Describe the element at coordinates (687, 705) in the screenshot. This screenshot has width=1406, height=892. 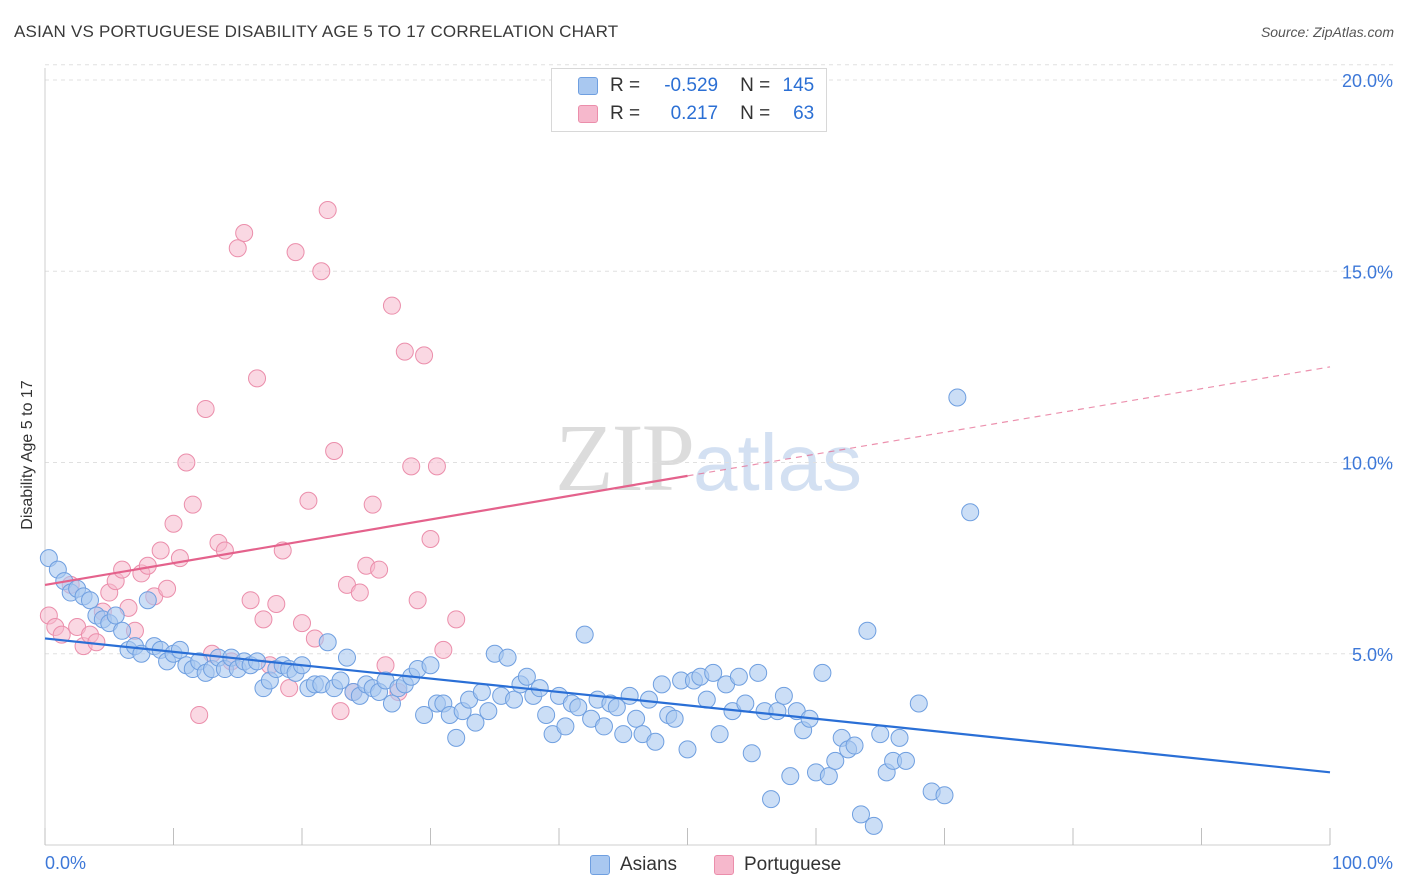
I see `asian-trend-line` at that location.